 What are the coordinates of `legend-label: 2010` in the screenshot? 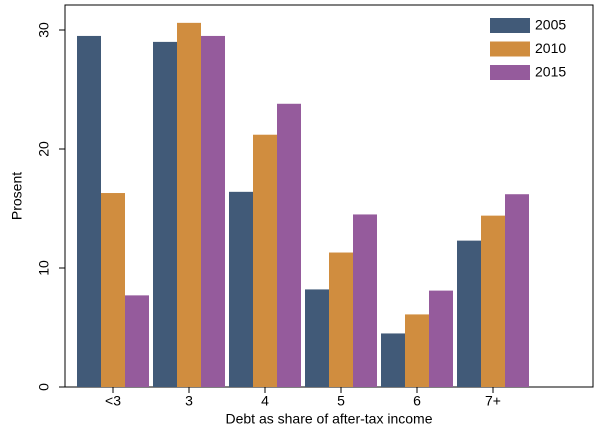 It's located at (550, 48).